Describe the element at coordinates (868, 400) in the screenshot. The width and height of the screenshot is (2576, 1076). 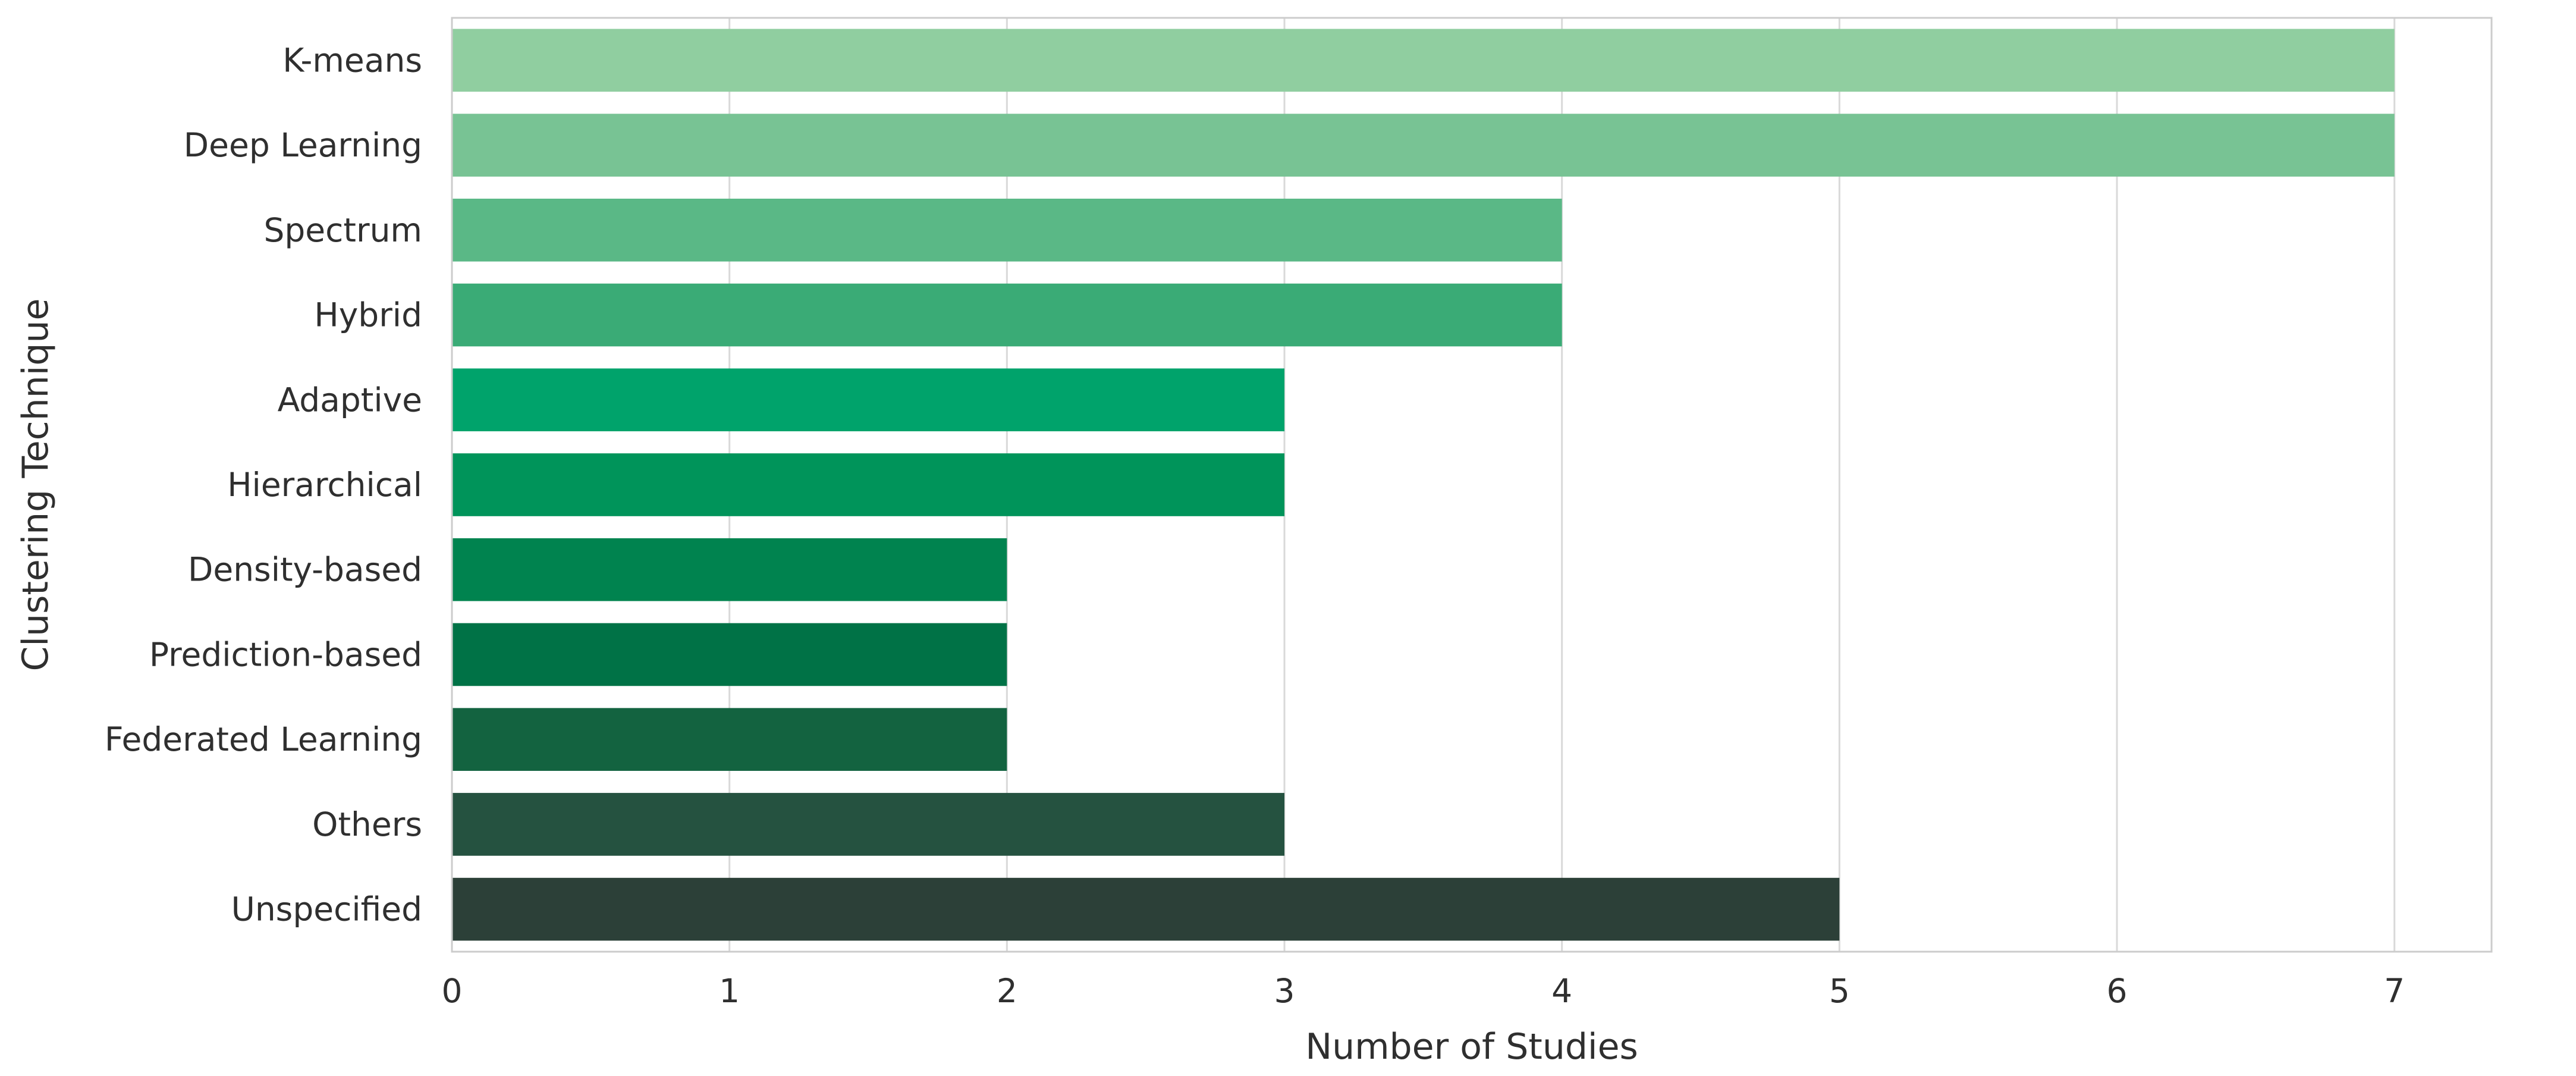
I see `bar-adaptive` at that location.